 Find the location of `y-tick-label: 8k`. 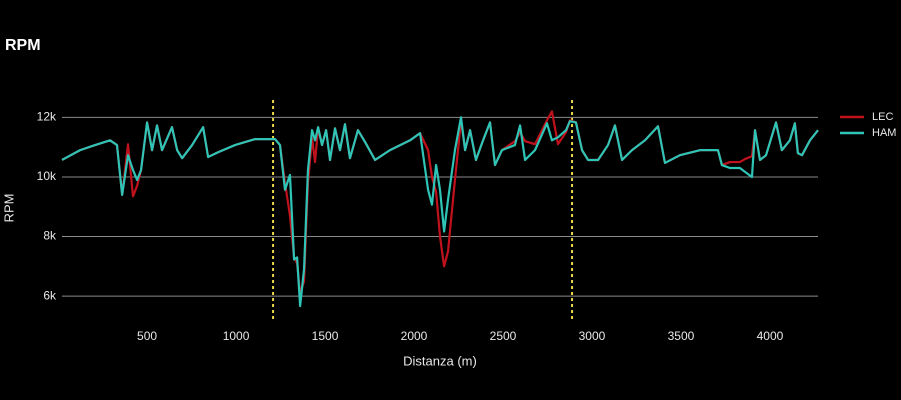

y-tick-label: 8k is located at coordinates (50, 236).